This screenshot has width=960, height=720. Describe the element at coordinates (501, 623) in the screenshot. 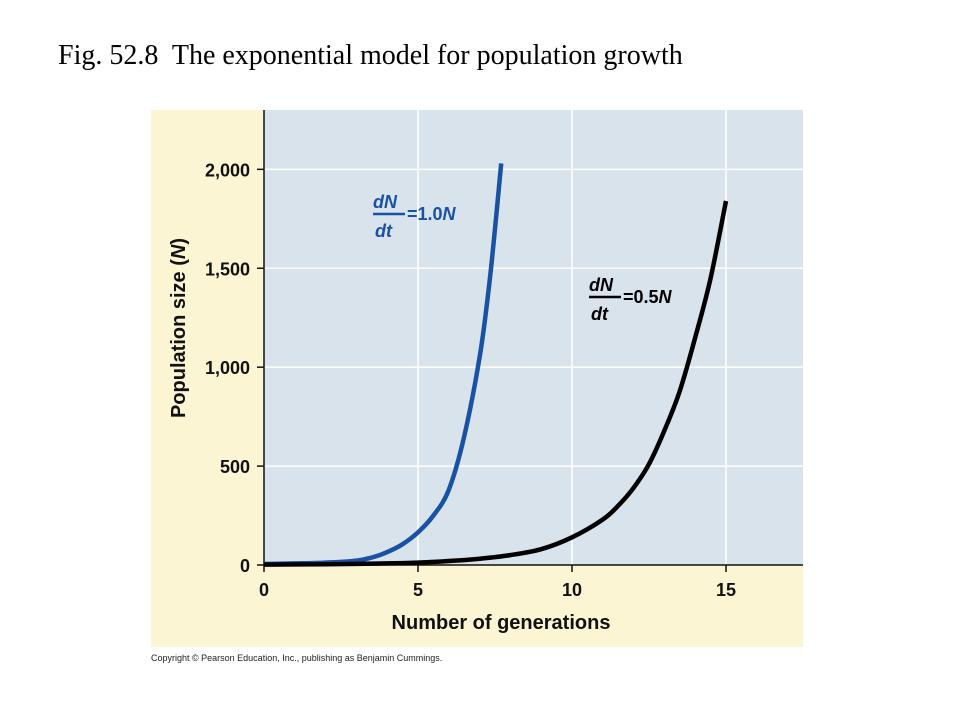

I see `x-axis-label: Number of generations` at that location.